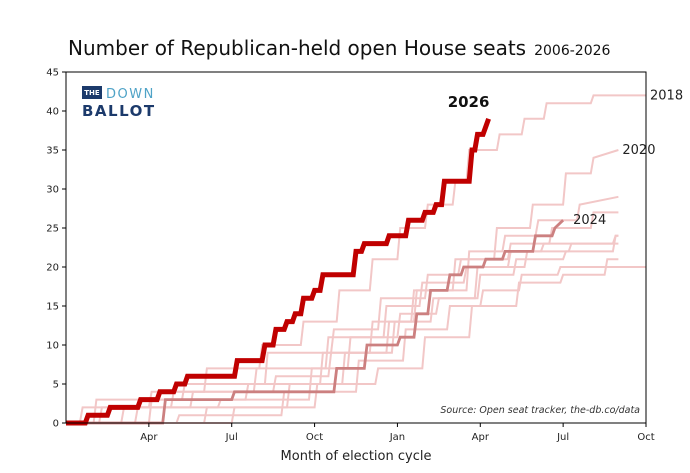 This screenshot has width=690, height=473. Describe the element at coordinates (589, 220) in the screenshot. I see `series-end-label-2024: 2024` at that location.